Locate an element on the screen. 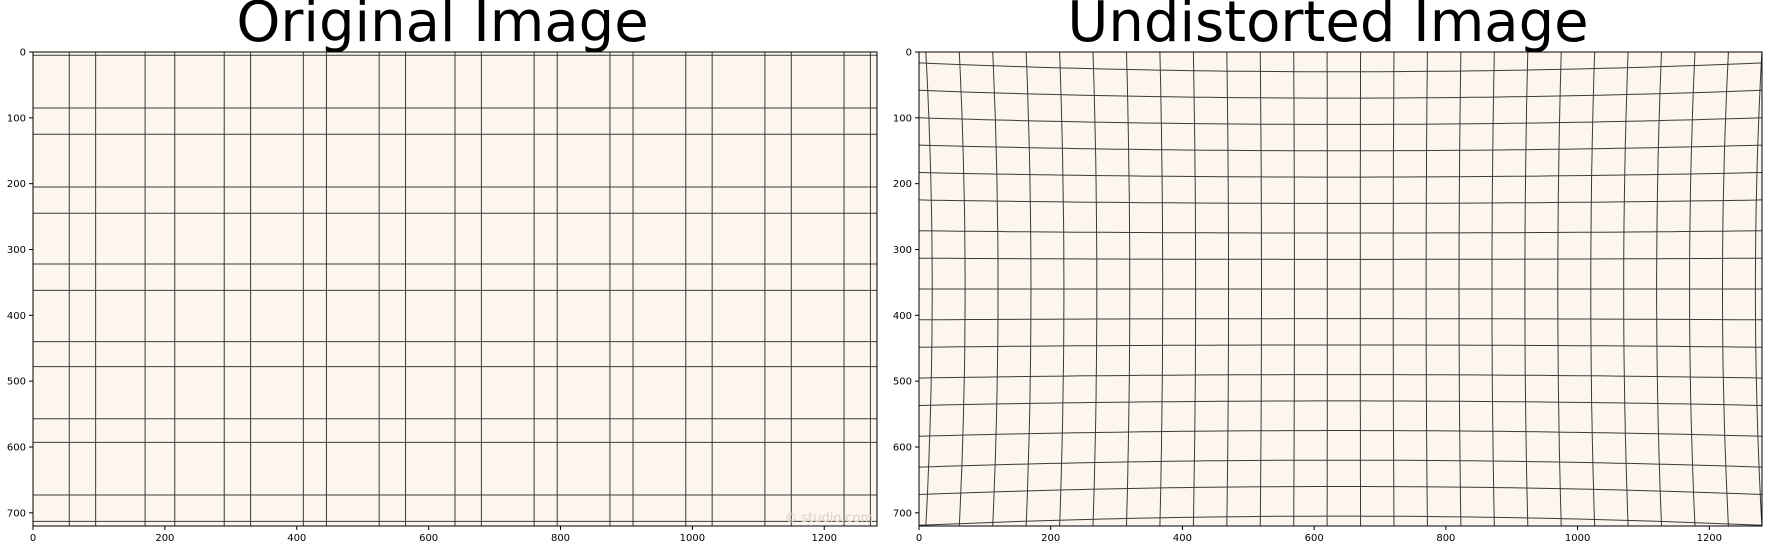 The image size is (1771, 549). watermark: © studio.com is located at coordinates (828, 518).